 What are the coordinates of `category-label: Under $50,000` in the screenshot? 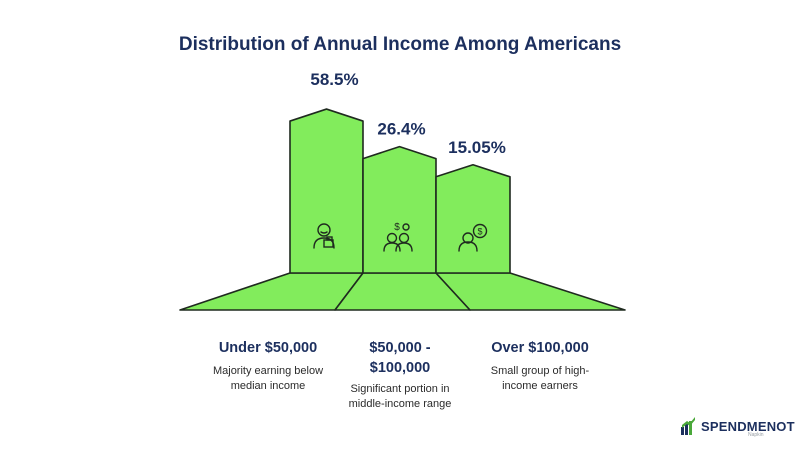 It's located at (268, 348).